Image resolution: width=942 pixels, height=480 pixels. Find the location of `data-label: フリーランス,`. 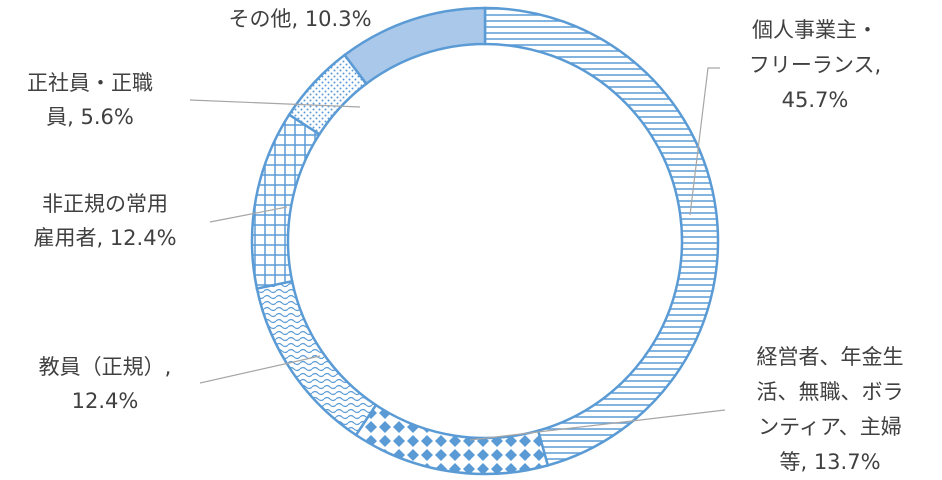

data-label: フリーランス, is located at coordinates (815, 65).